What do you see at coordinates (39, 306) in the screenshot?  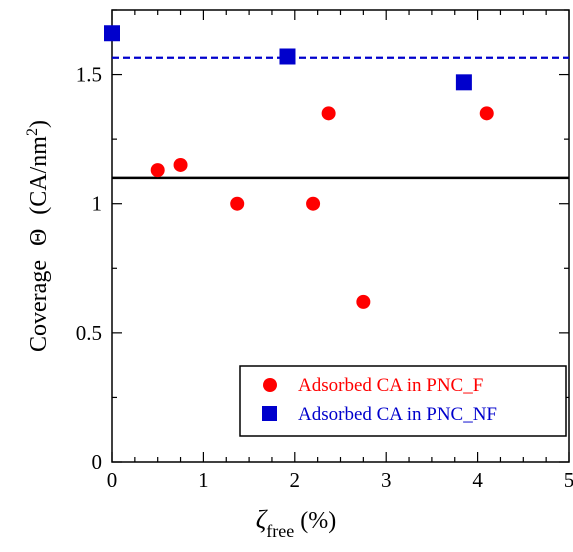 I see `y-axis-label-prefix: Coverage` at bounding box center [39, 306].